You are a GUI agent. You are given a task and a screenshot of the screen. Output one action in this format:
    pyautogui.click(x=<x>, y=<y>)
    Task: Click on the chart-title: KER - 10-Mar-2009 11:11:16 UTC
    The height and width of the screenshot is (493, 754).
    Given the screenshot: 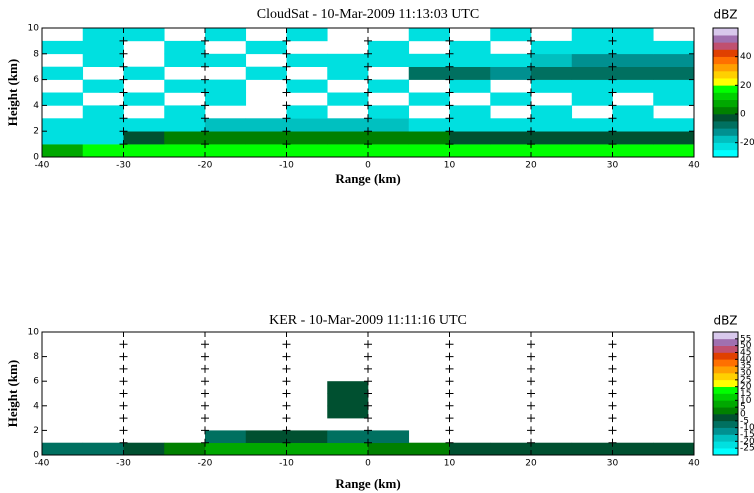 What is the action you would take?
    pyautogui.click(x=368, y=320)
    